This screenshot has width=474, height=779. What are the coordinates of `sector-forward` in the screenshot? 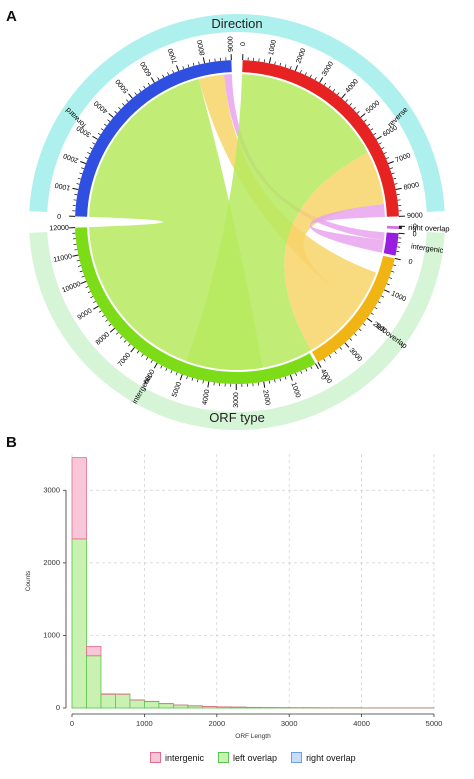 It's located at (153, 138).